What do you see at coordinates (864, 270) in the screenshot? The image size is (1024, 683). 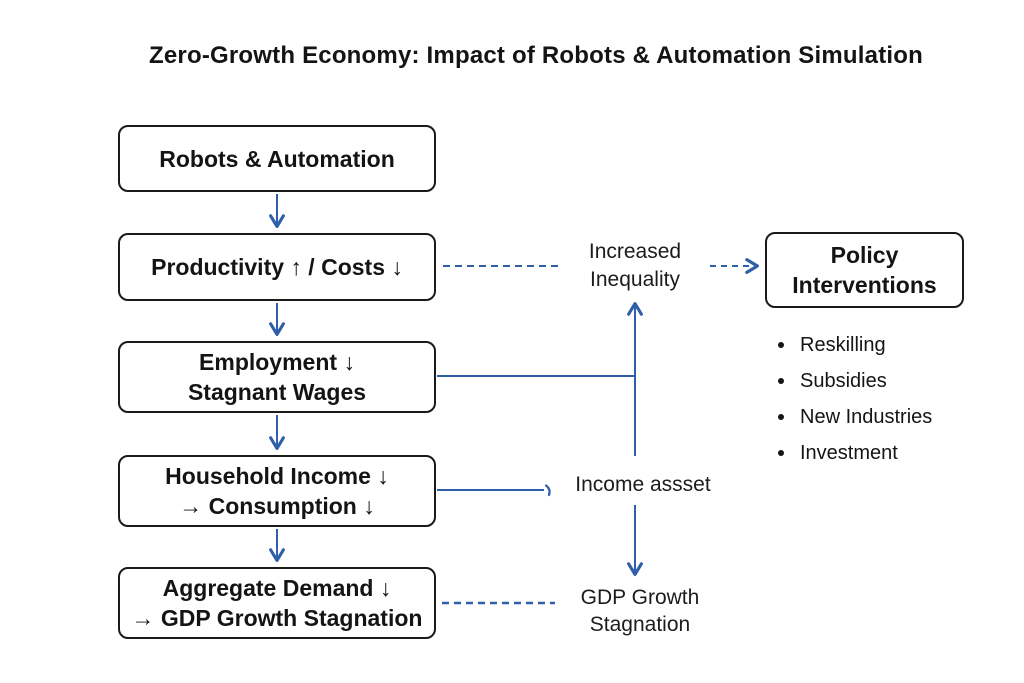 I see `policy-interventions-box: Policy Interventions` at bounding box center [864, 270].